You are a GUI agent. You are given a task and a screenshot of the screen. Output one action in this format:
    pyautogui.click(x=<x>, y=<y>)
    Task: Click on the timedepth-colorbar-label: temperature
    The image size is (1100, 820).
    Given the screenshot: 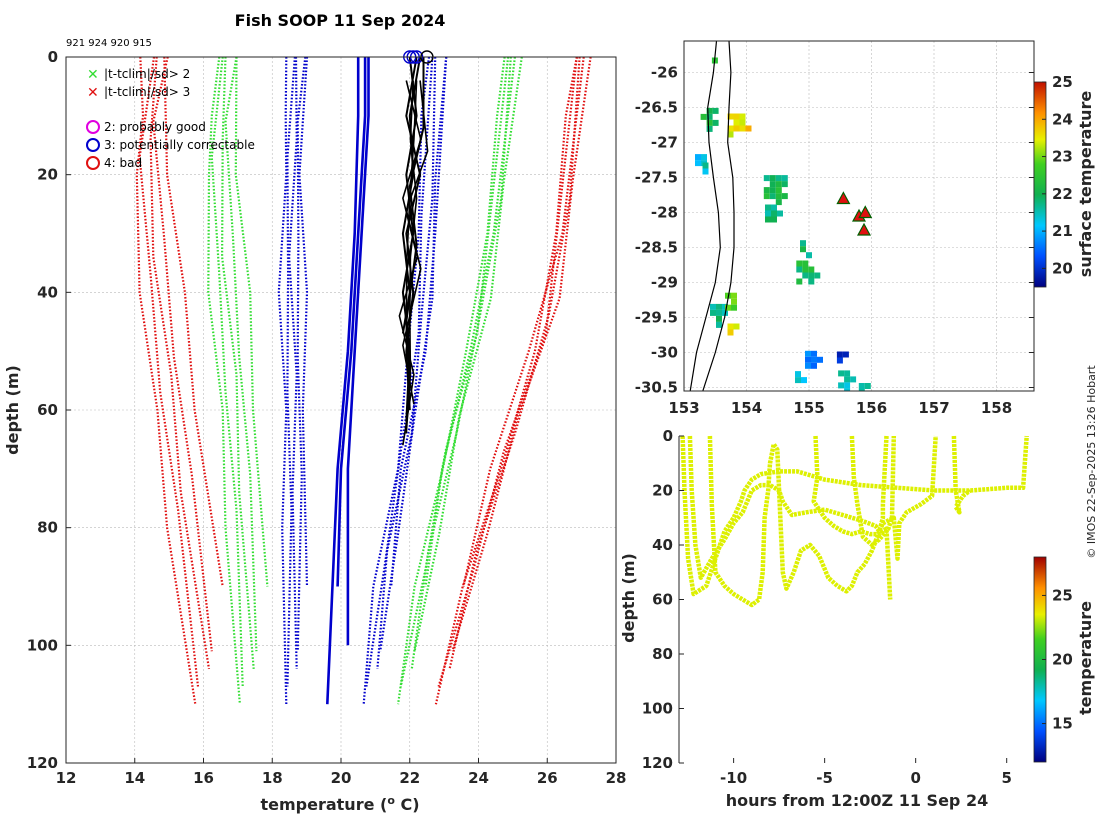 What is the action you would take?
    pyautogui.click(x=1085, y=658)
    